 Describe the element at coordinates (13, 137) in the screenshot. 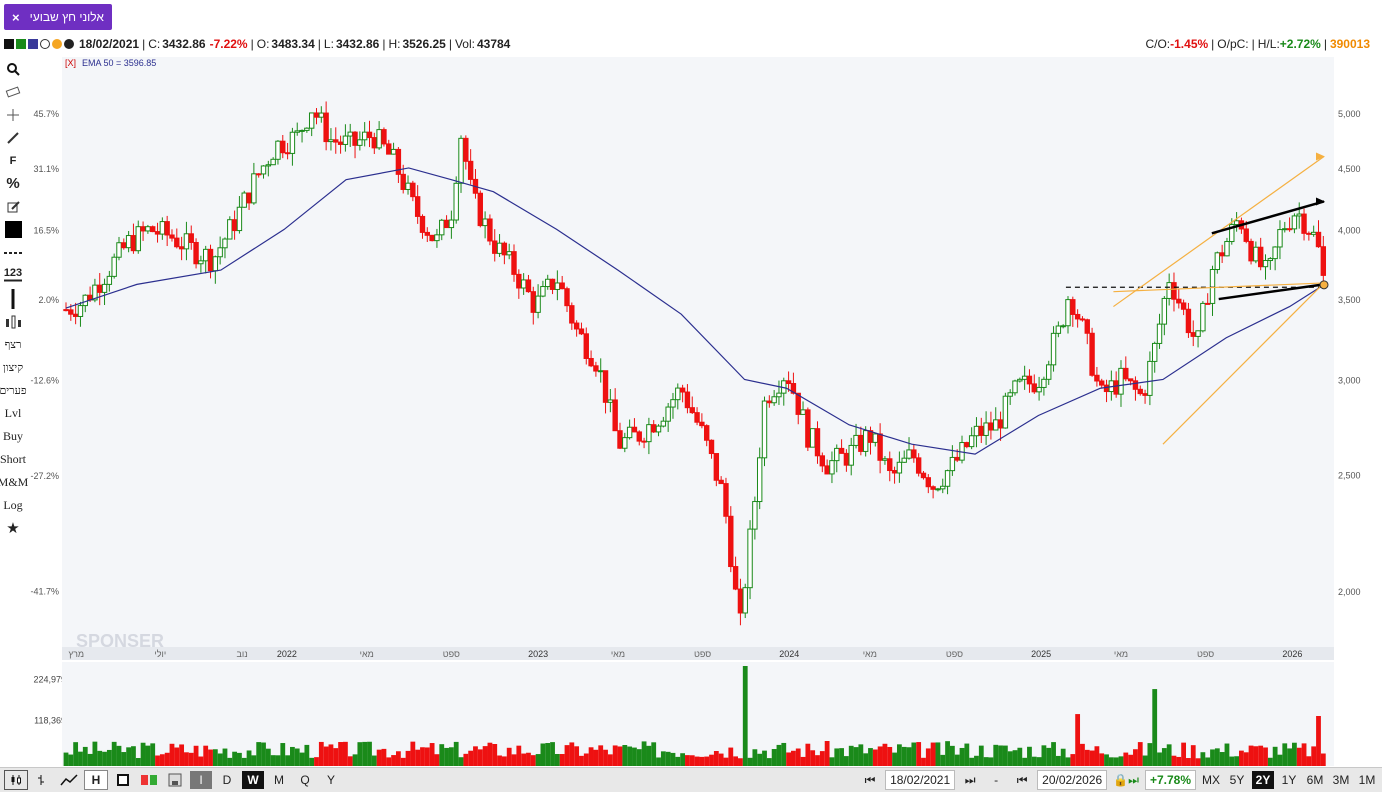

I see `line-tool-icon` at that location.